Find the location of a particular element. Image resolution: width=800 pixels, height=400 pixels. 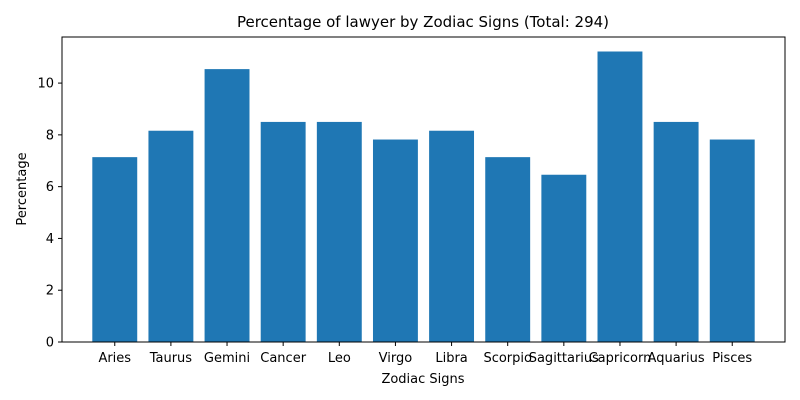

bar-aquarius is located at coordinates (676, 231).